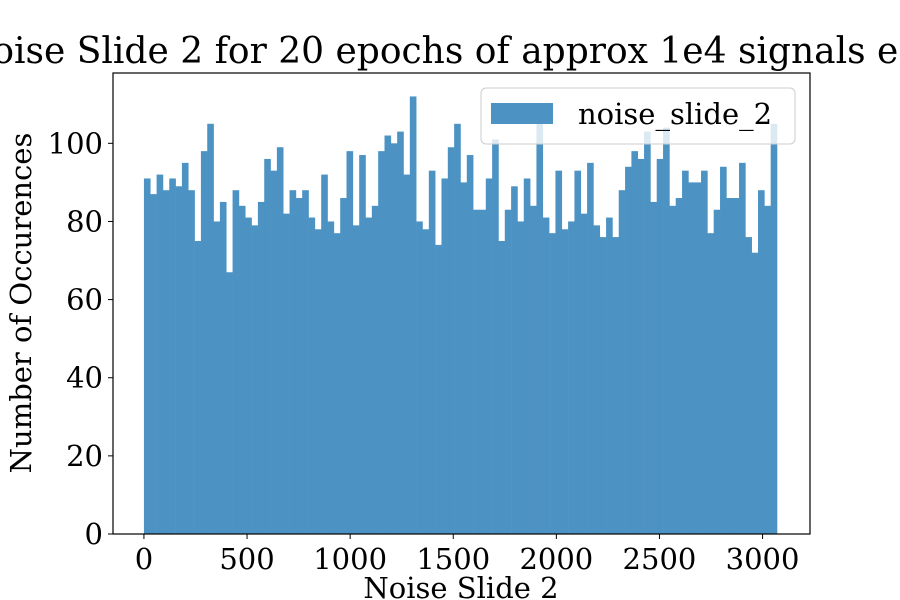 The width and height of the screenshot is (900, 600). I want to click on y-axis-label: Number of Occurences, so click(21, 303).